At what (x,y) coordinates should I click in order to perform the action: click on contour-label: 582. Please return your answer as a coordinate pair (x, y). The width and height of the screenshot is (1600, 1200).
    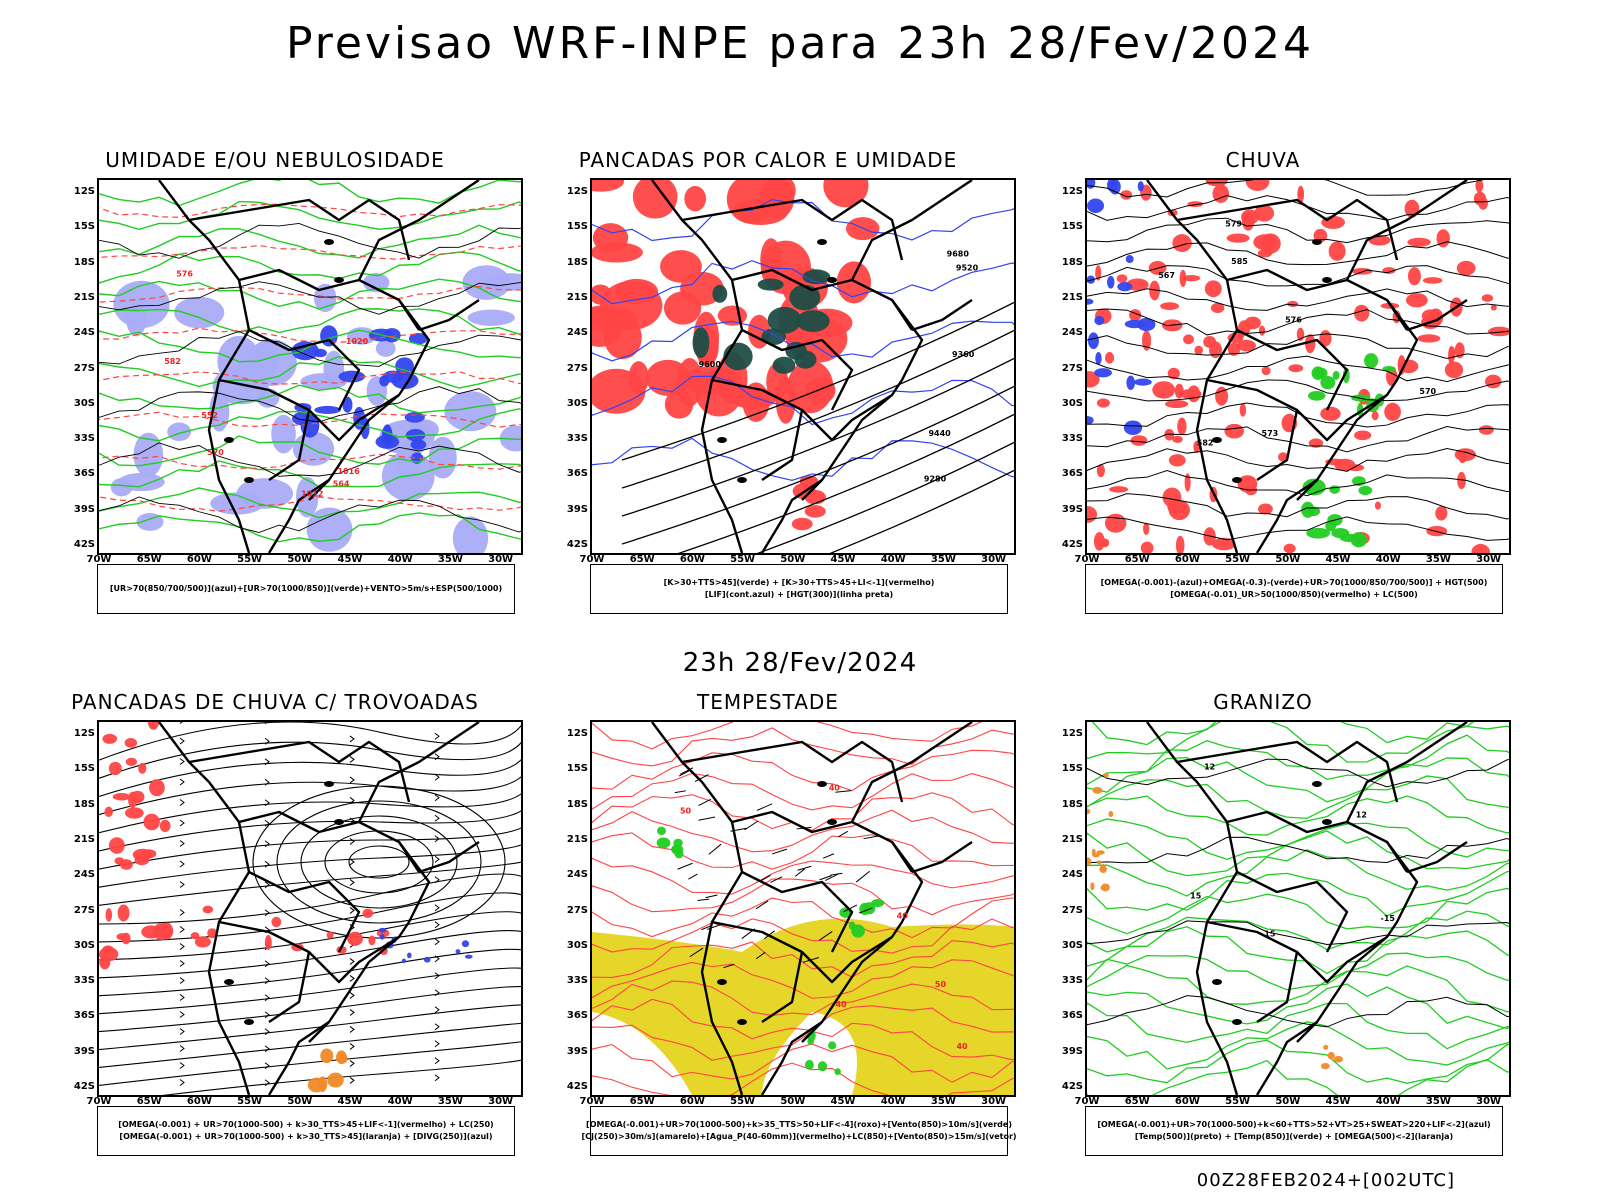
    Looking at the image, I should click on (1205, 442).